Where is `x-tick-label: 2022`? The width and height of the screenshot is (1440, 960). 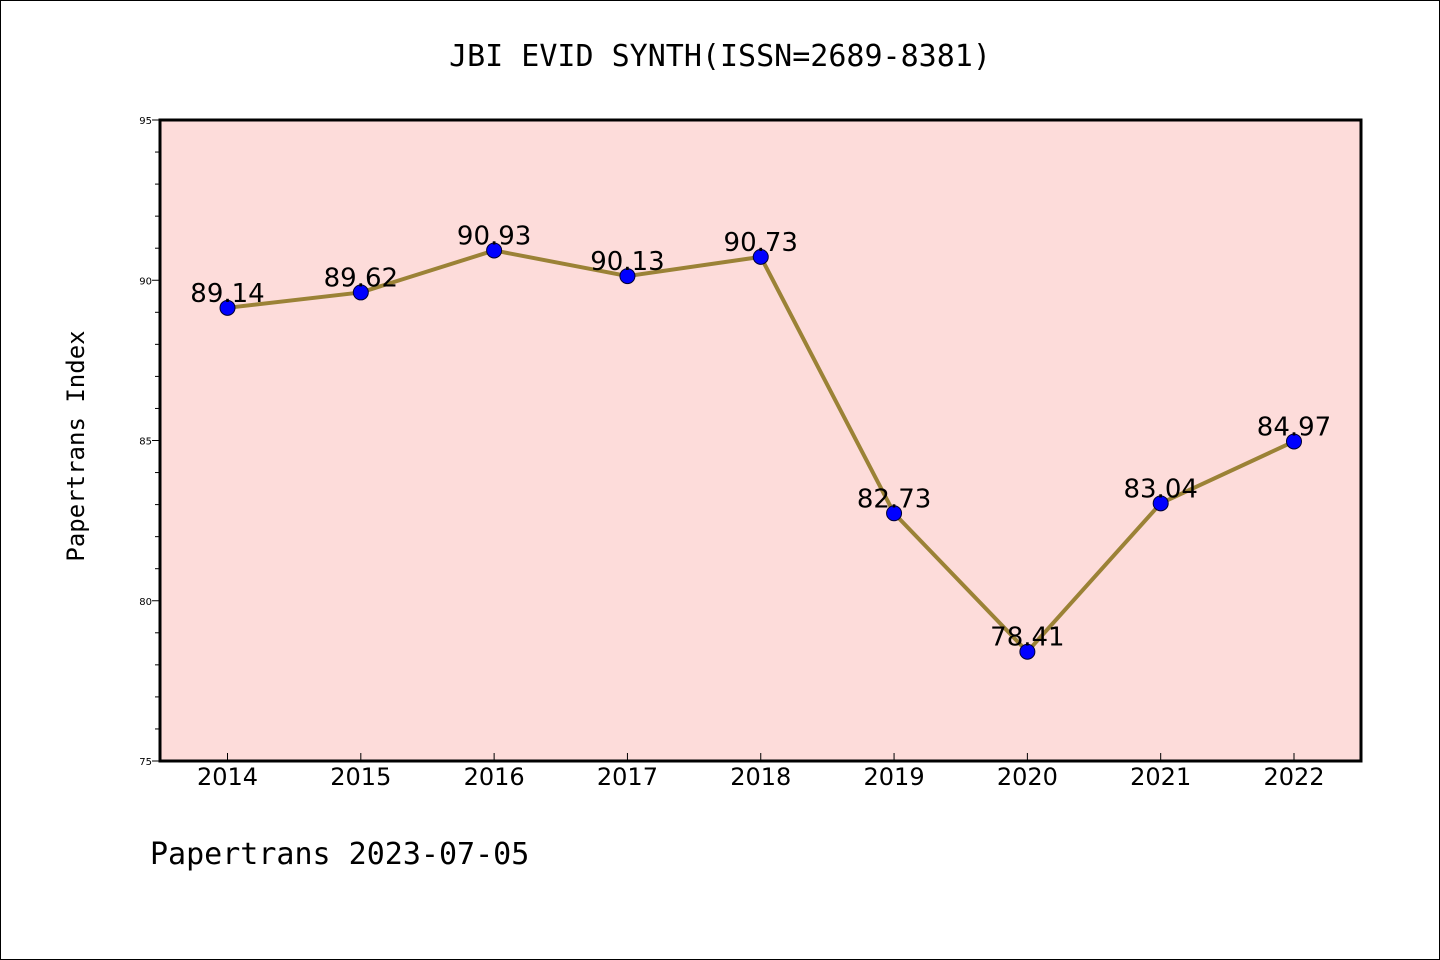
x-tick-label: 2022 is located at coordinates (1293, 777).